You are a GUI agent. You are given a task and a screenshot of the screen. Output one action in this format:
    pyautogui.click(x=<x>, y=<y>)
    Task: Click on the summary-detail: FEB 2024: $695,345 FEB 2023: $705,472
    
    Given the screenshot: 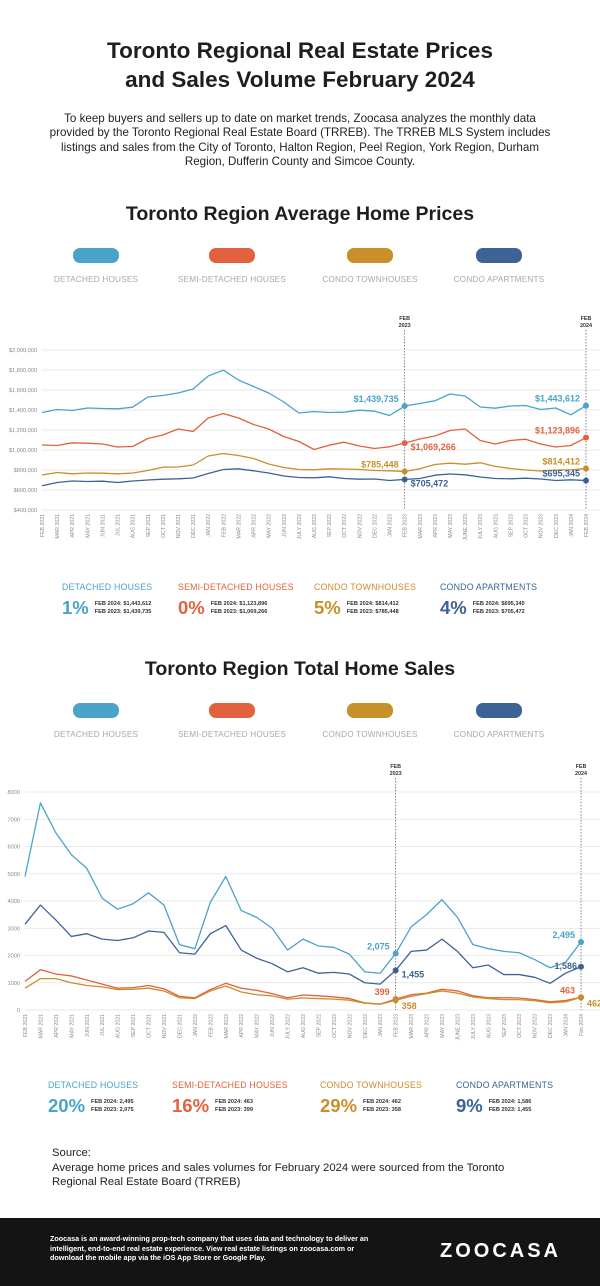 What is the action you would take?
    pyautogui.click(x=499, y=608)
    